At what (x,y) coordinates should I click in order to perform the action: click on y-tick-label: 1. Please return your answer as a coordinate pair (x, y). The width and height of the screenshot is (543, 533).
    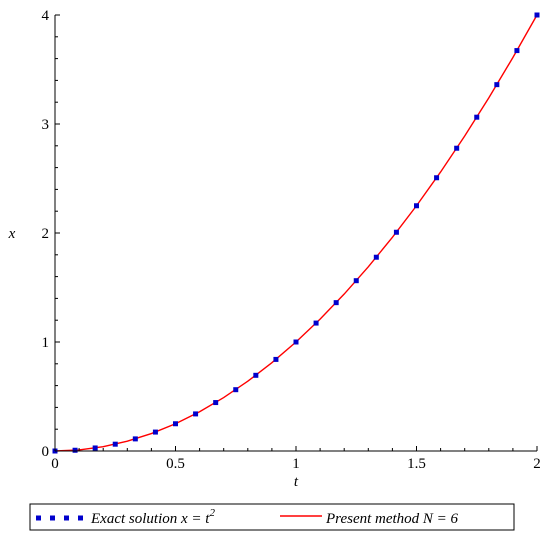
    Looking at the image, I should click on (46, 343).